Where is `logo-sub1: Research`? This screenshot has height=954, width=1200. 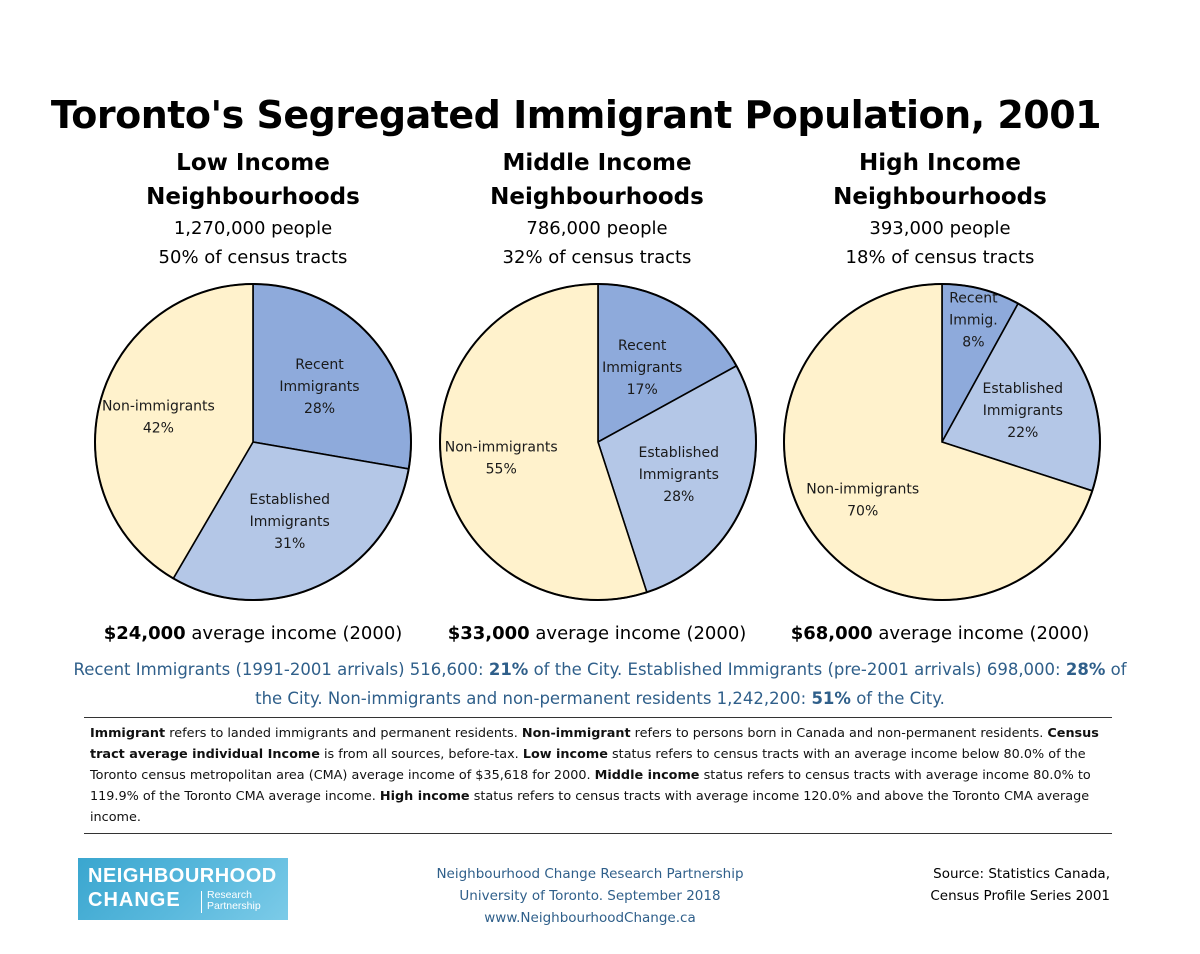 logo-sub1: Research is located at coordinates (229, 895).